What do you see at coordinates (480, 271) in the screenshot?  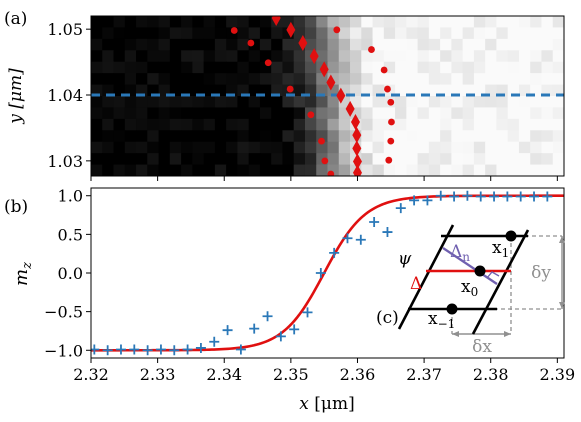 I see `point-x0` at bounding box center [480, 271].